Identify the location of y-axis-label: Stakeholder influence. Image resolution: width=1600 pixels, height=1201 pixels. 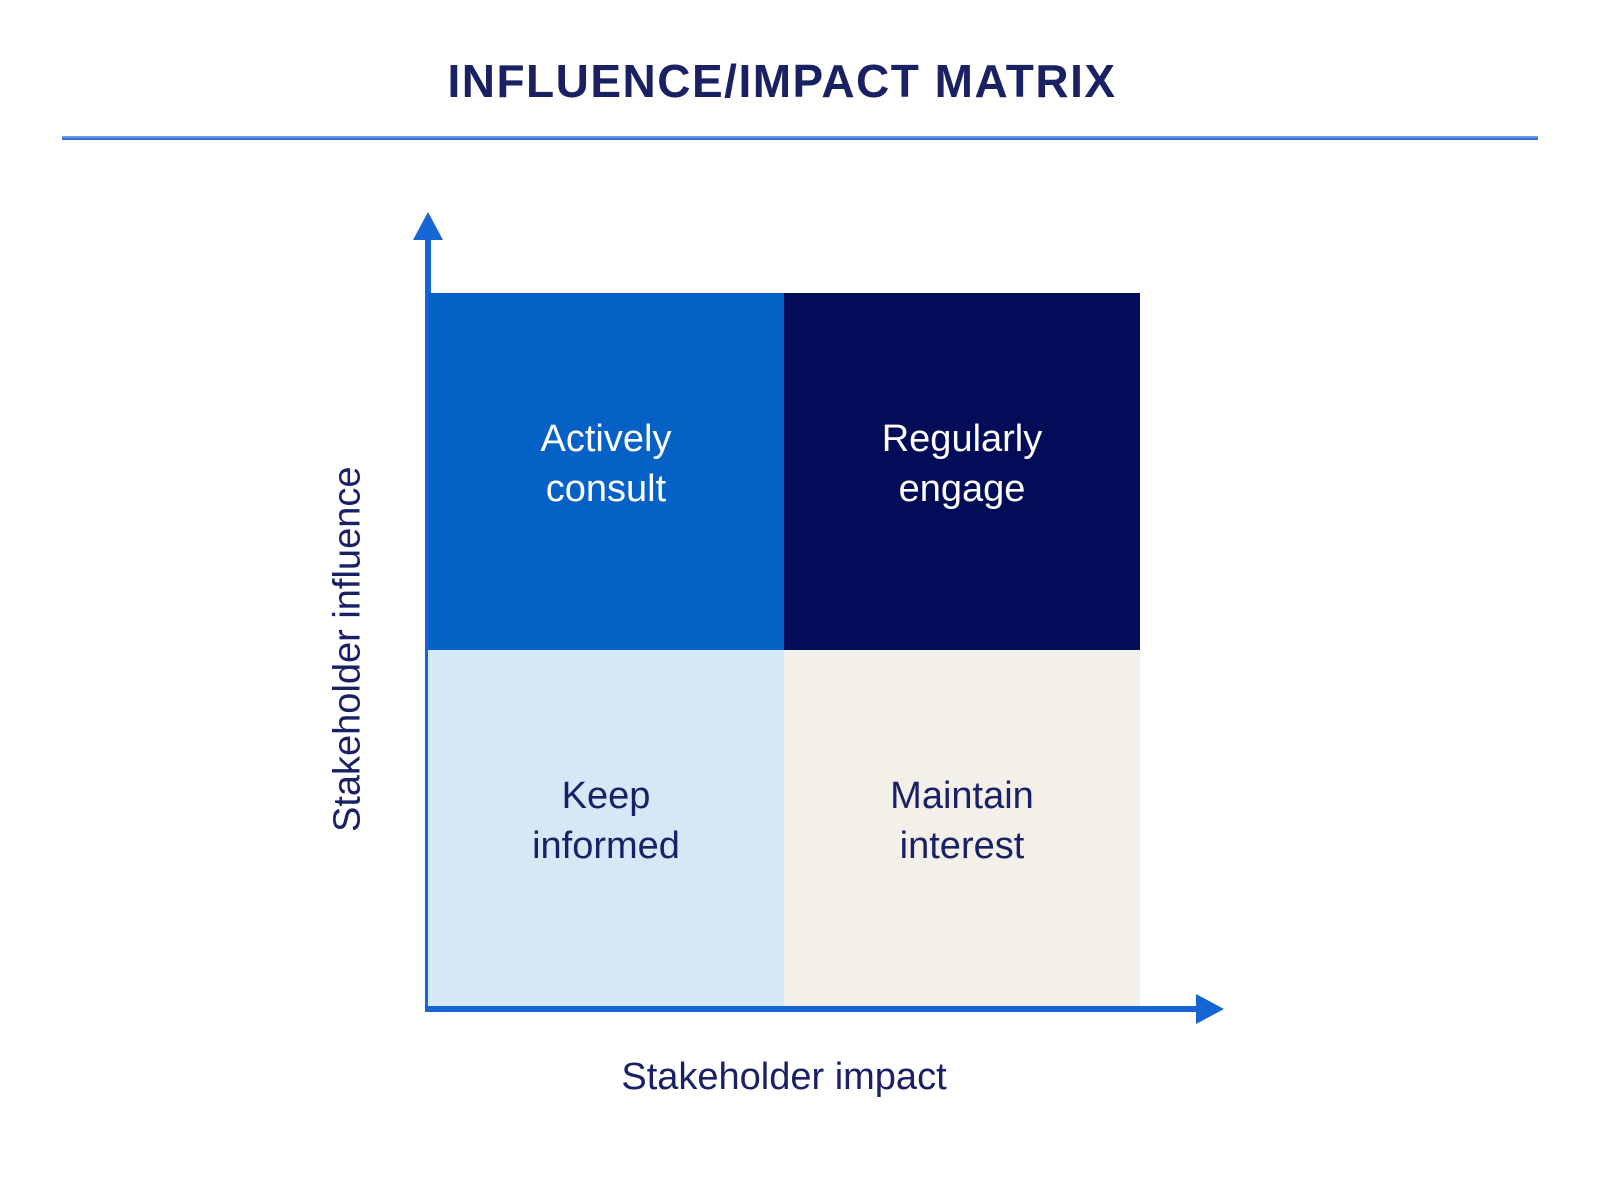
(347, 649).